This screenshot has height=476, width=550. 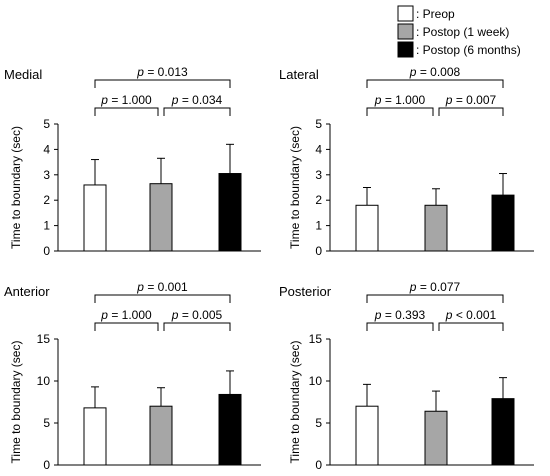 I want to click on p-value-label: p = 0.005, so click(x=197, y=315).